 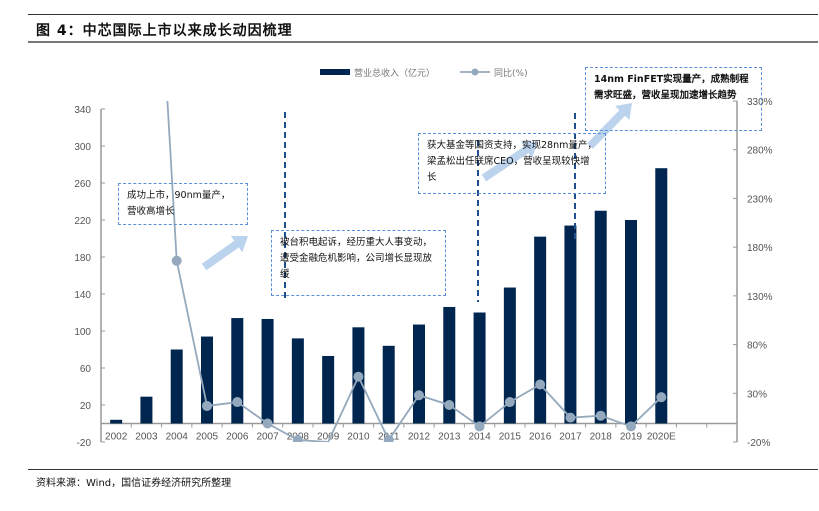 What do you see at coordinates (146, 410) in the screenshot?
I see `bar-2003` at bounding box center [146, 410].